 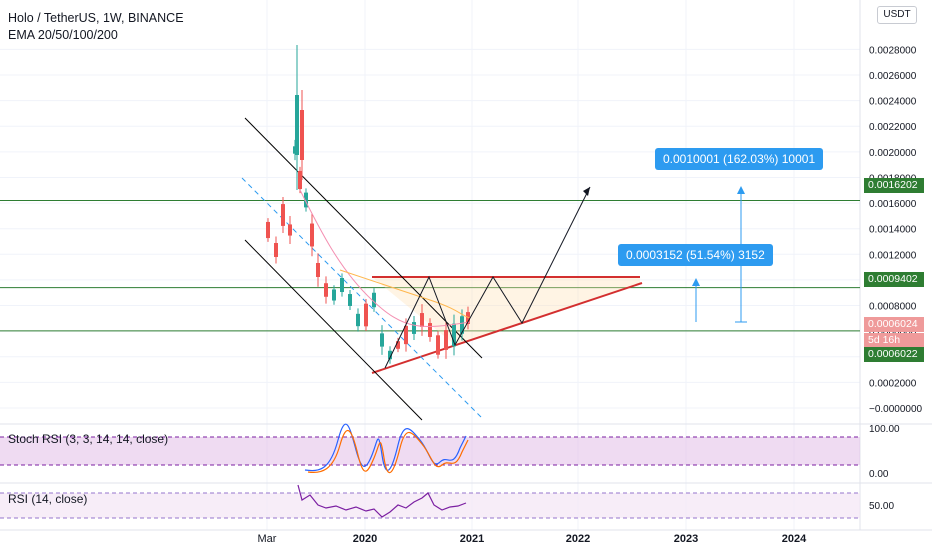 What do you see at coordinates (896, 409) in the screenshot?
I see `price-tick-label: −0.0000000` at bounding box center [896, 409].